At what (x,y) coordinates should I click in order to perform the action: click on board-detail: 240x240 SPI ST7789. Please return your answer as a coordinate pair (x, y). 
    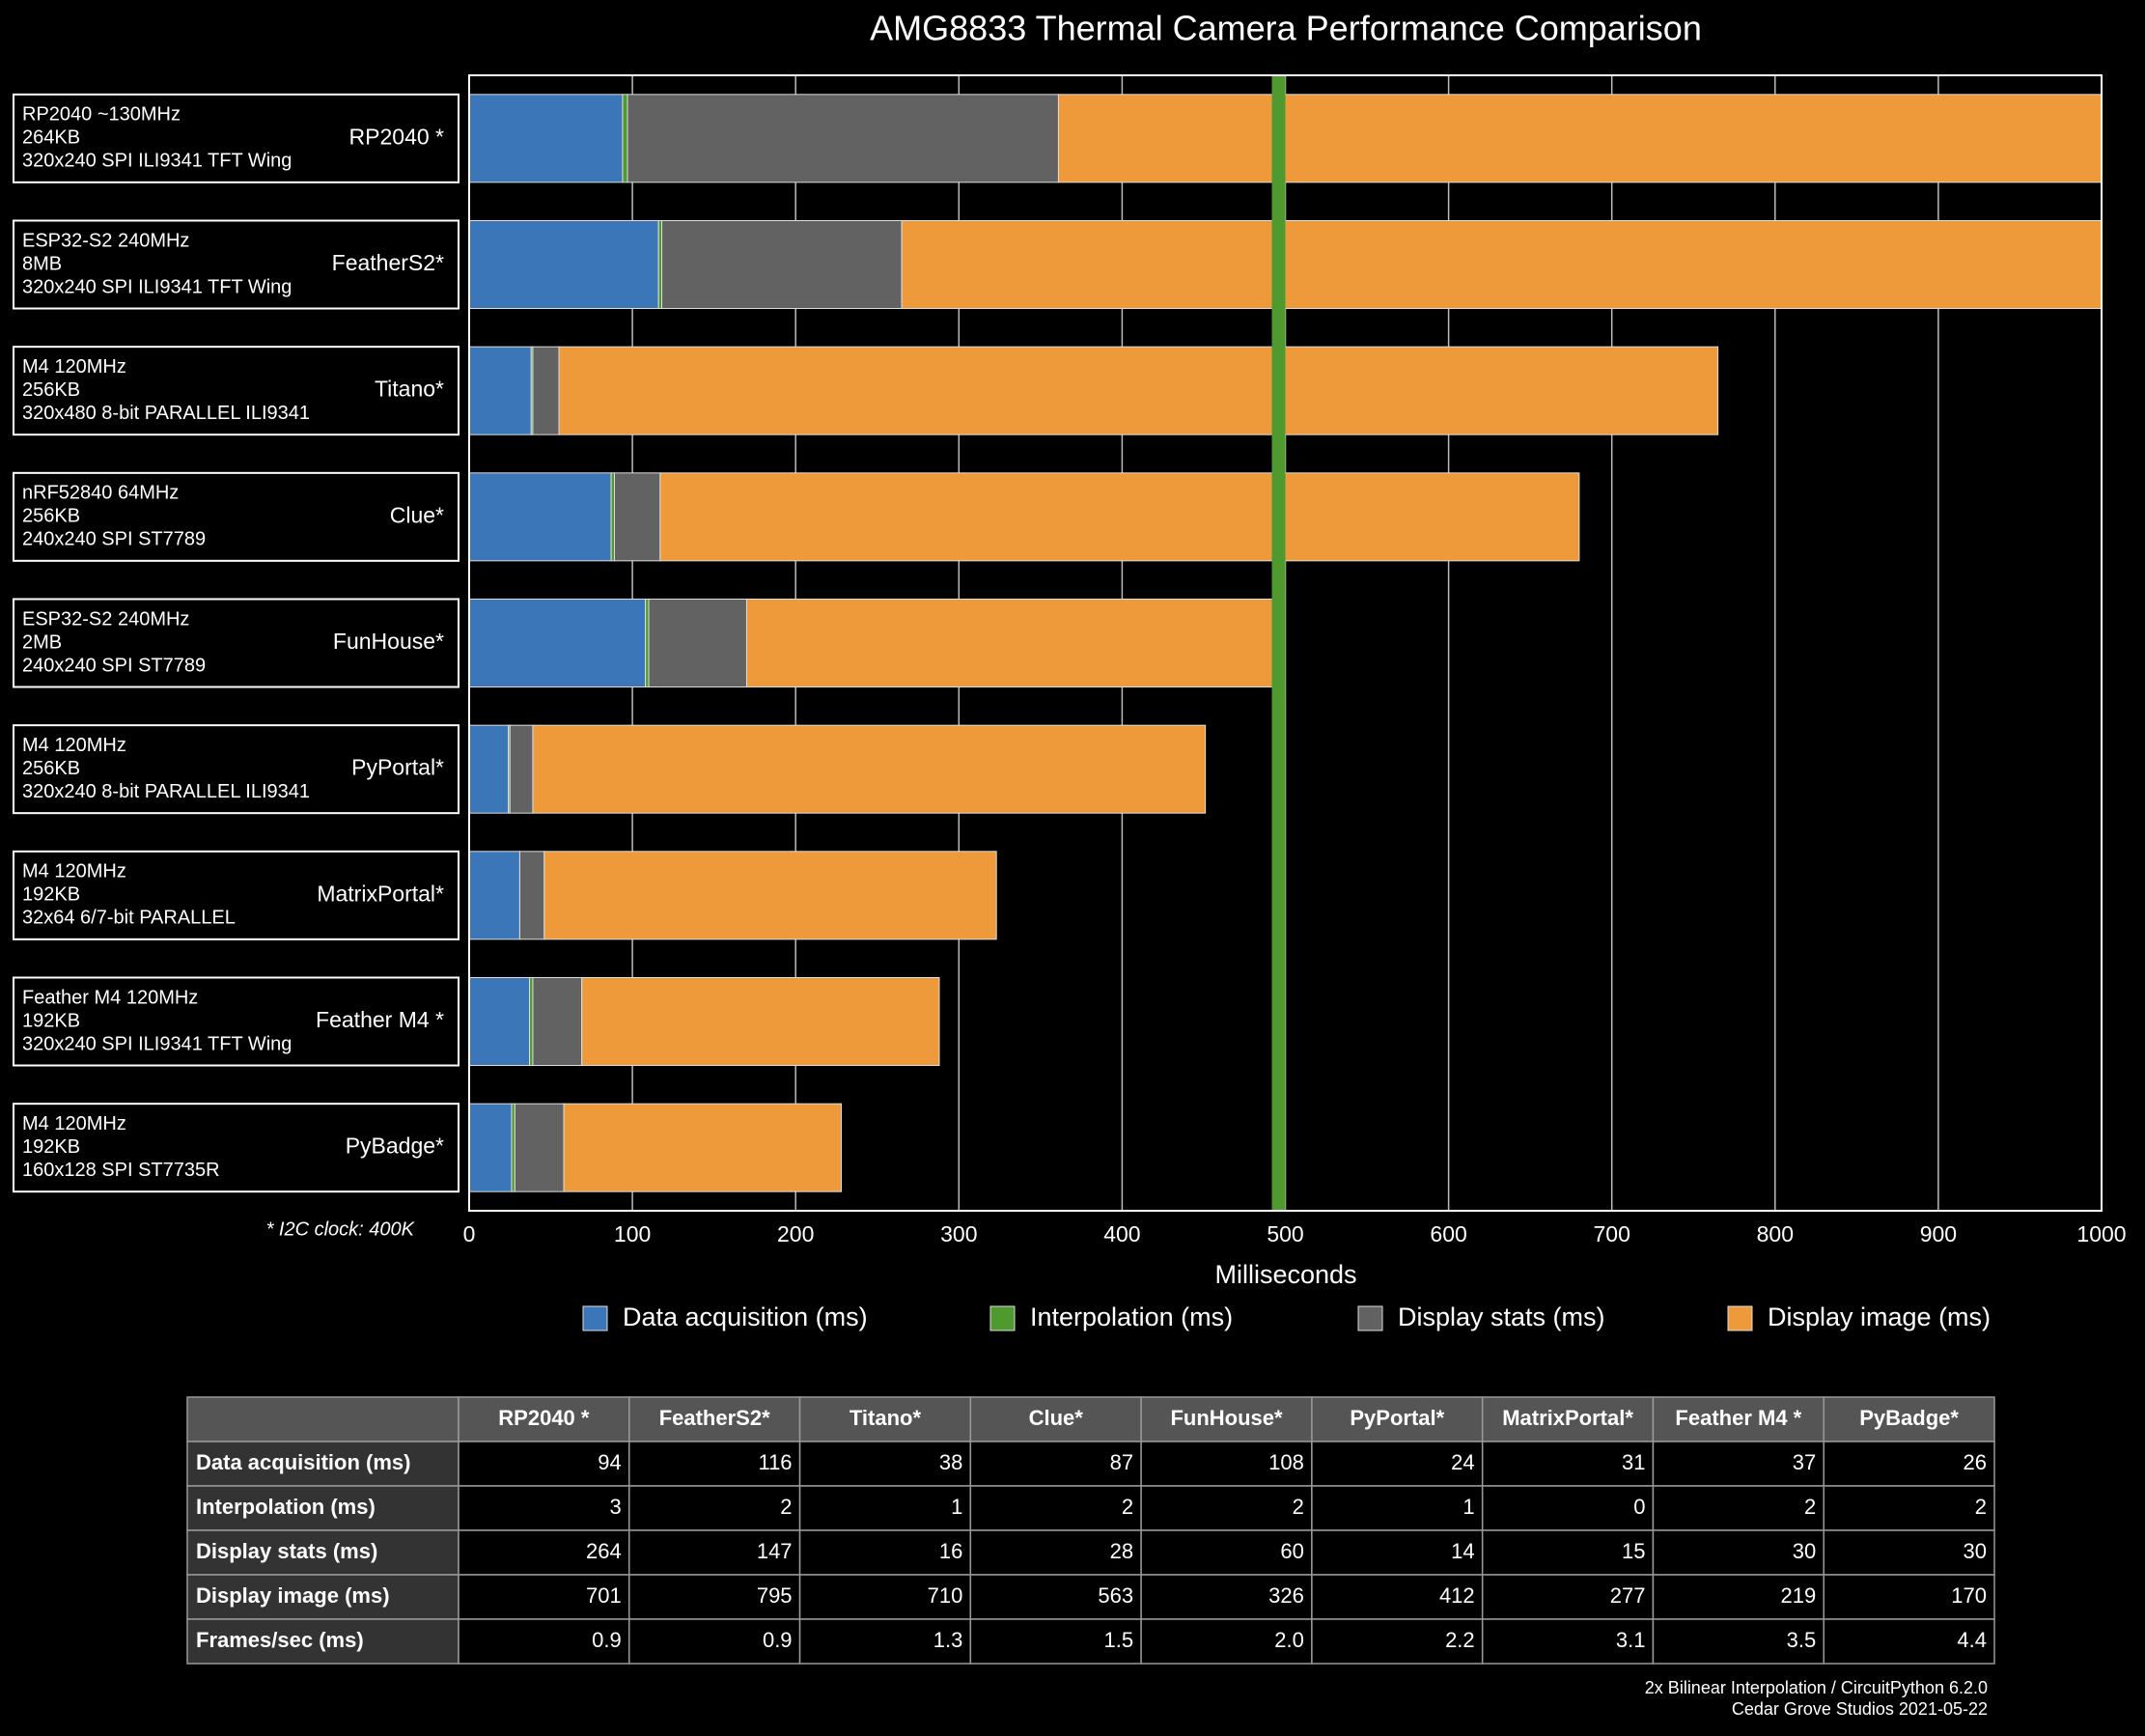
    Looking at the image, I should click on (114, 666).